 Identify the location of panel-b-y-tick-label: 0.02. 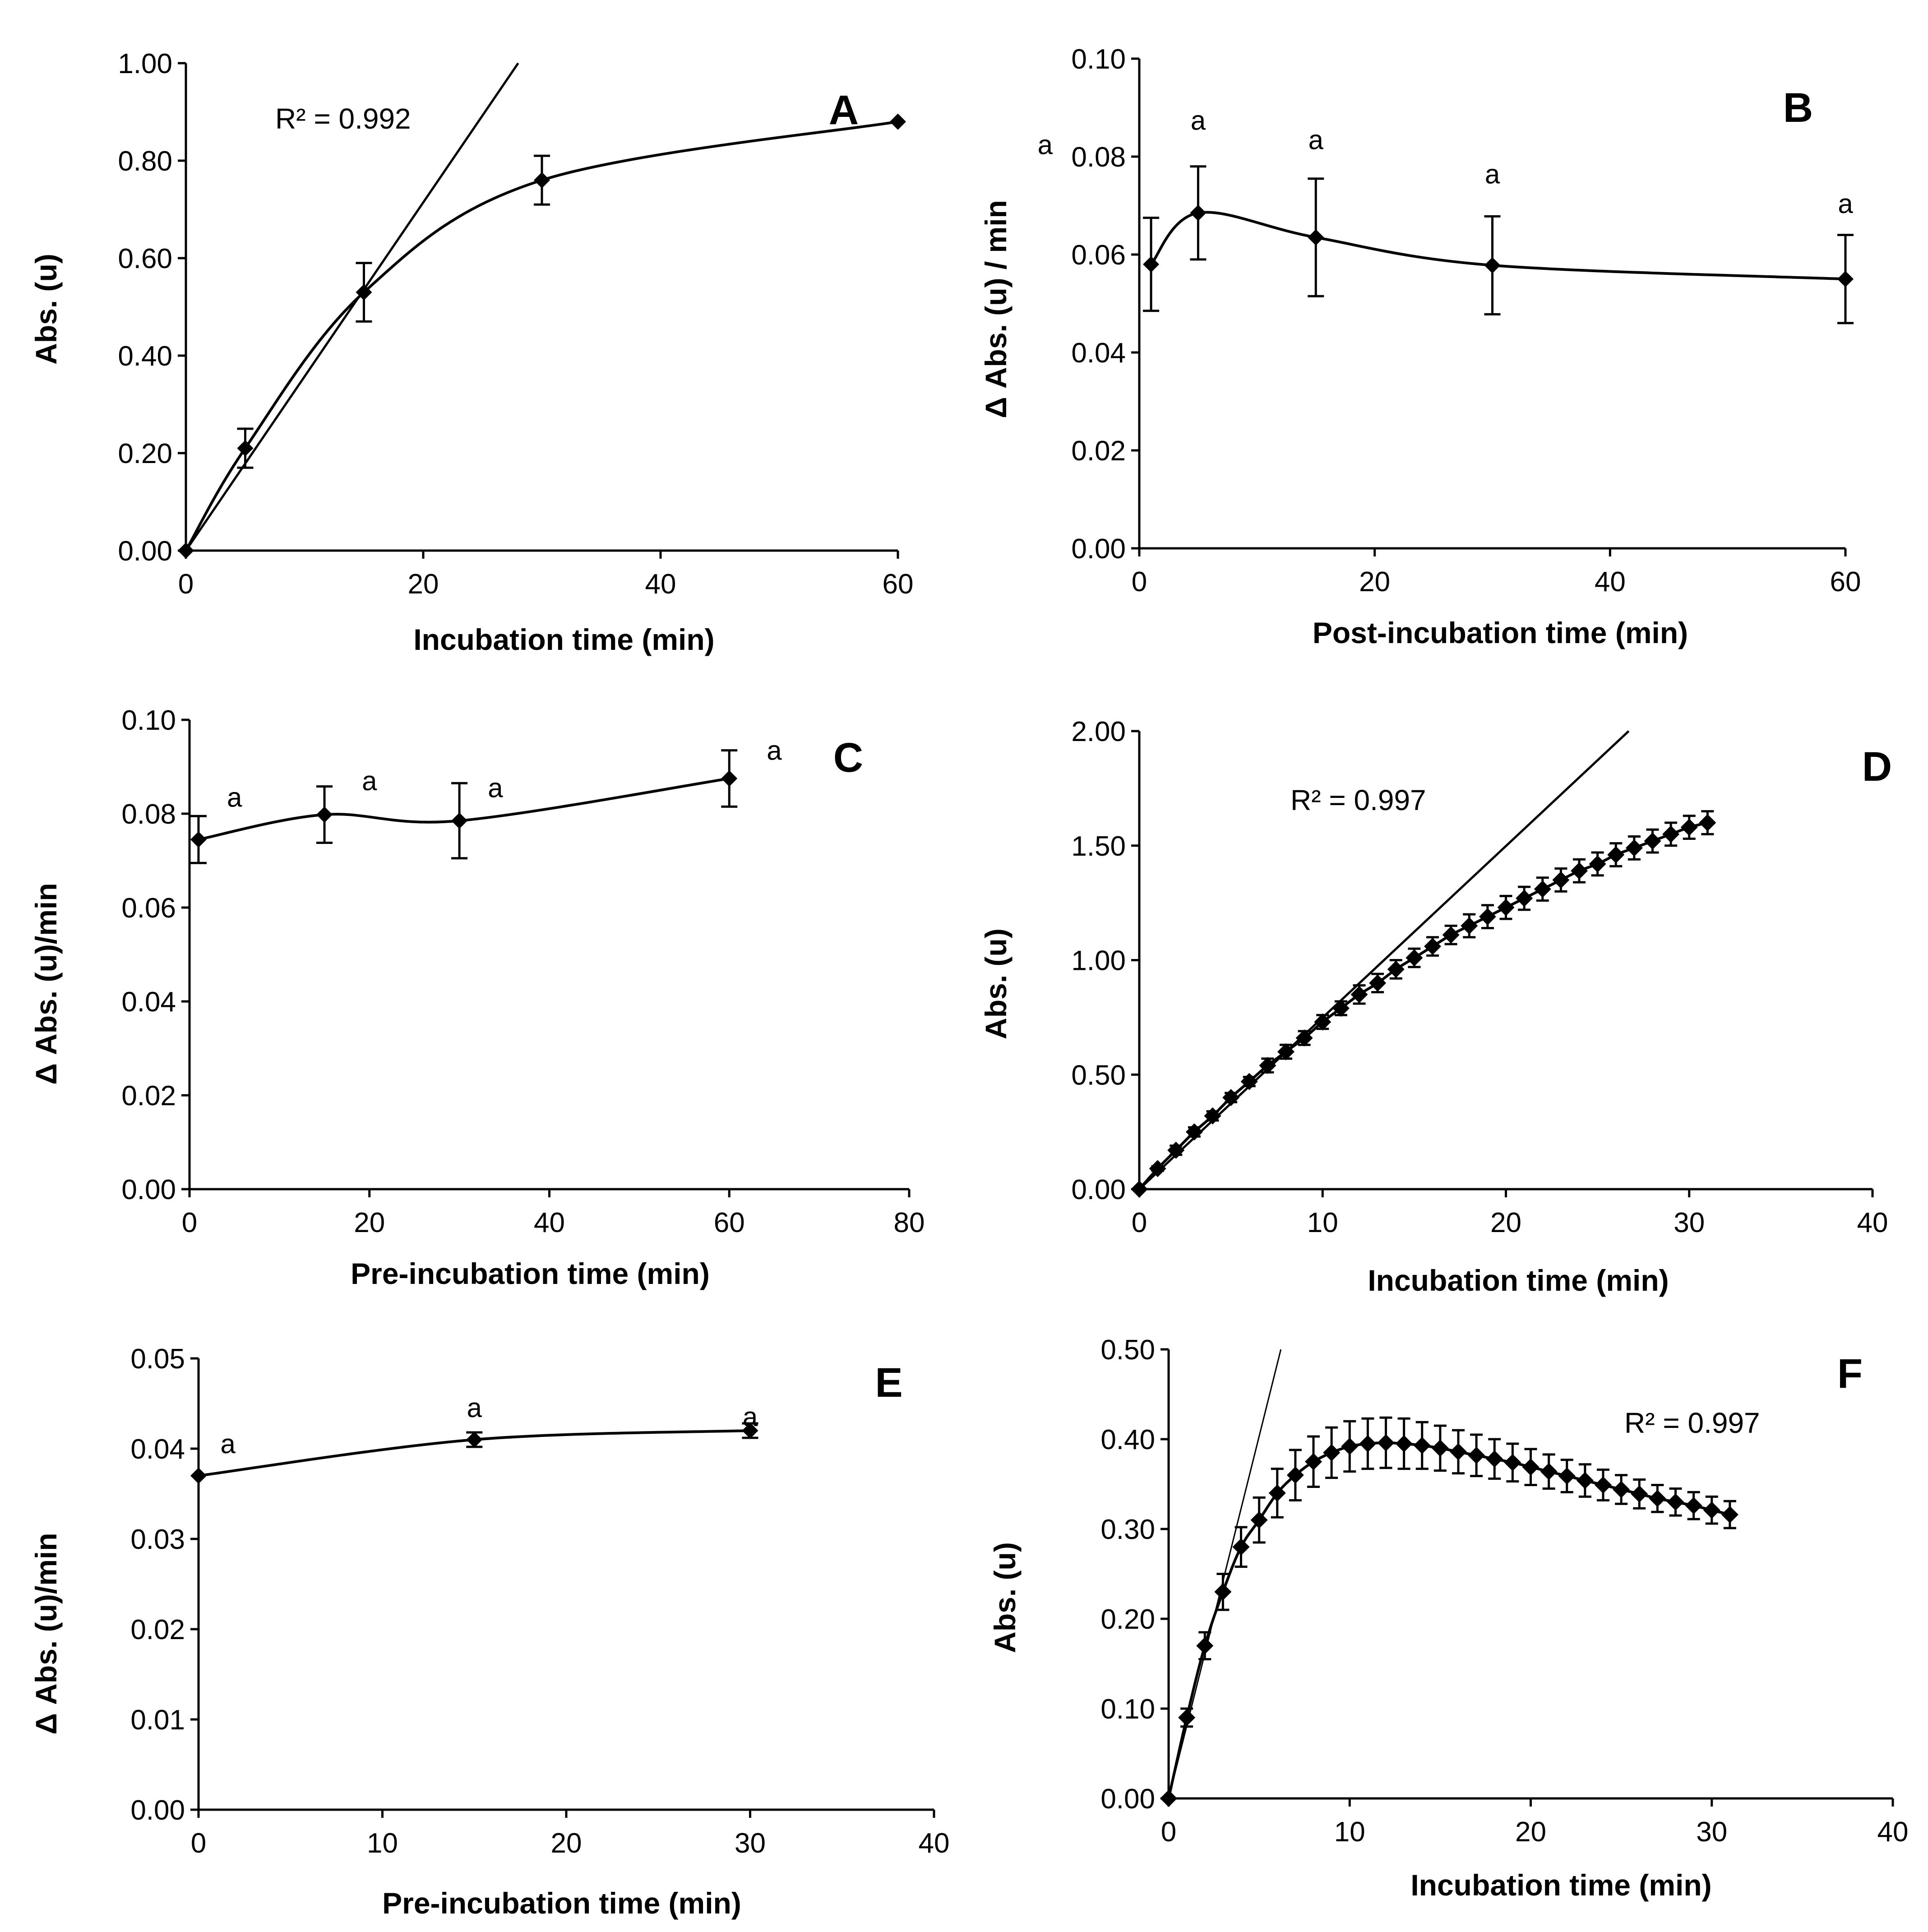
(1098, 451).